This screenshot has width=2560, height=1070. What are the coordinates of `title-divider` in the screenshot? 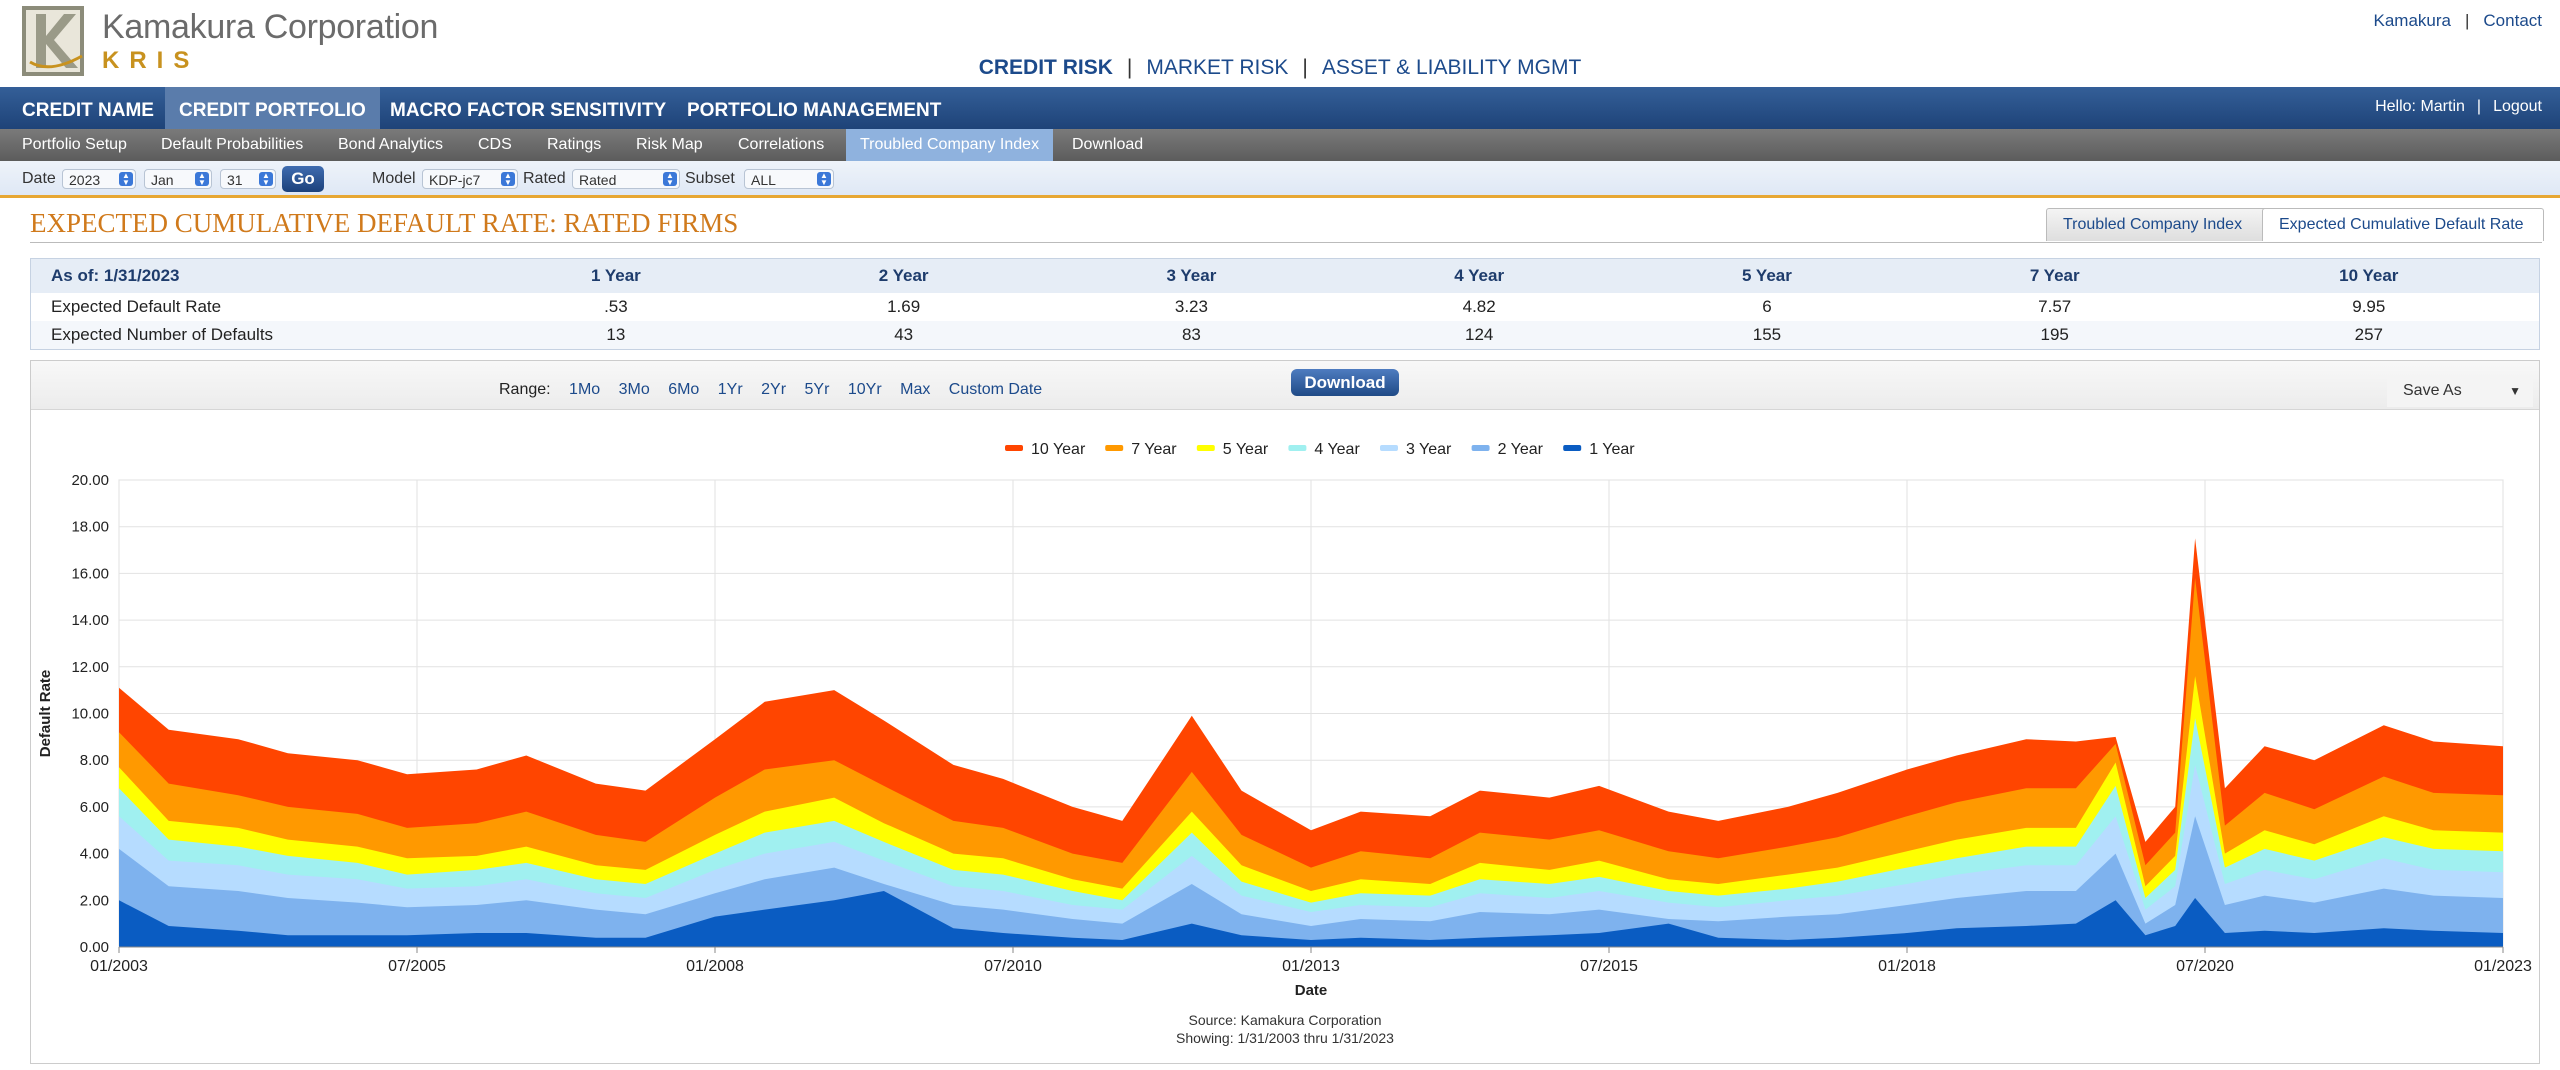 It's located at (1286, 242).